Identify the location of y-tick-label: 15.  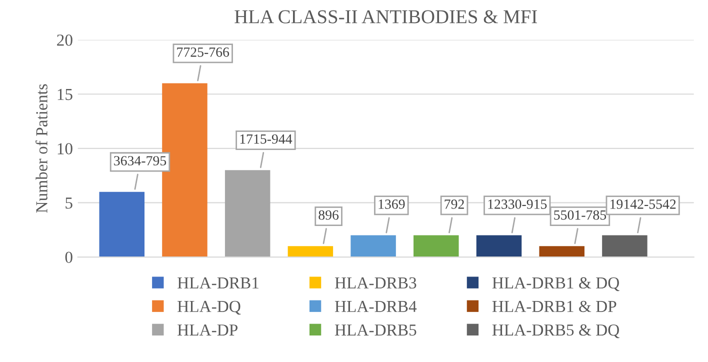
(65, 94).